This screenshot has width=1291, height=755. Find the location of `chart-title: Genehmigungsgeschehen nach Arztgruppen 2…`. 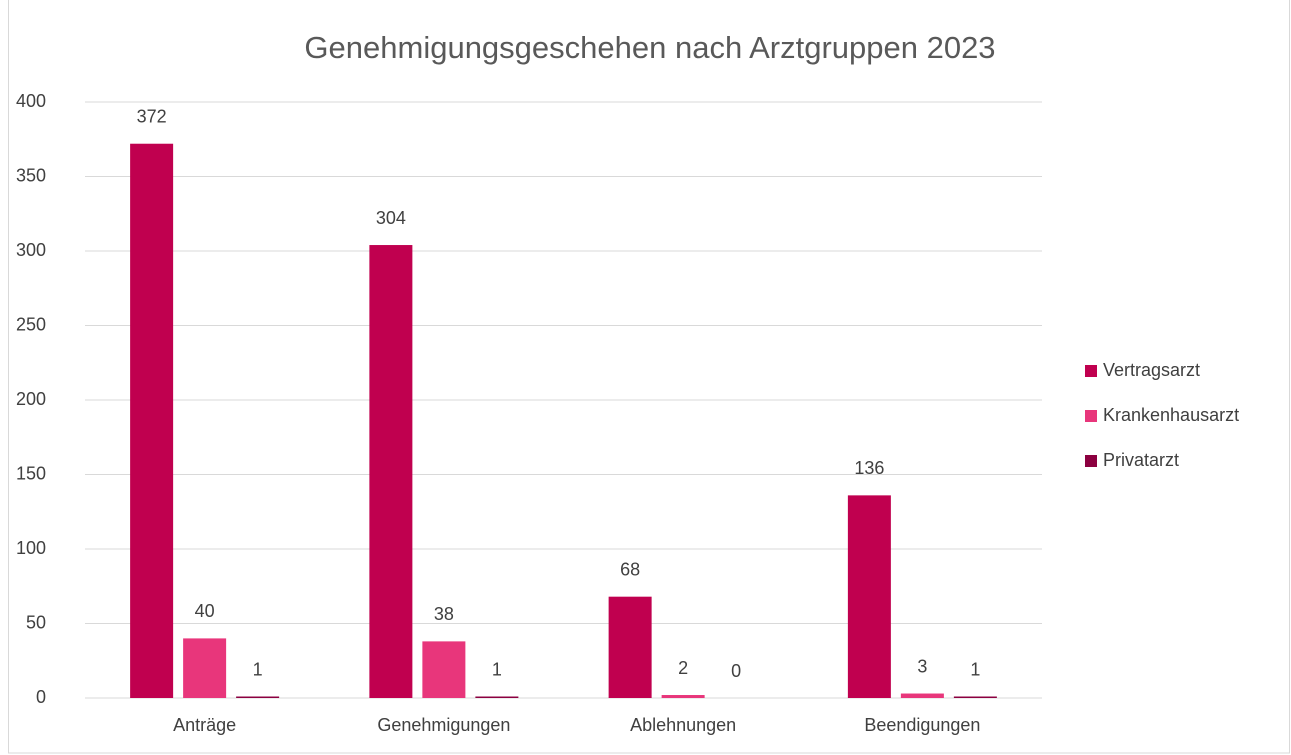

chart-title: Genehmigungsgeschehen nach Arztgruppen 2… is located at coordinates (649, 47).